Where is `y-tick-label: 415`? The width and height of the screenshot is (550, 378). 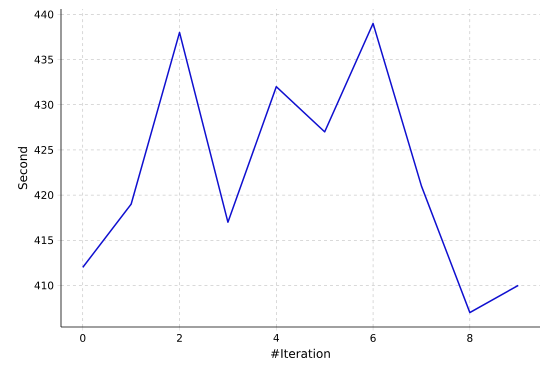 y-tick-label: 415 is located at coordinates (44, 240).